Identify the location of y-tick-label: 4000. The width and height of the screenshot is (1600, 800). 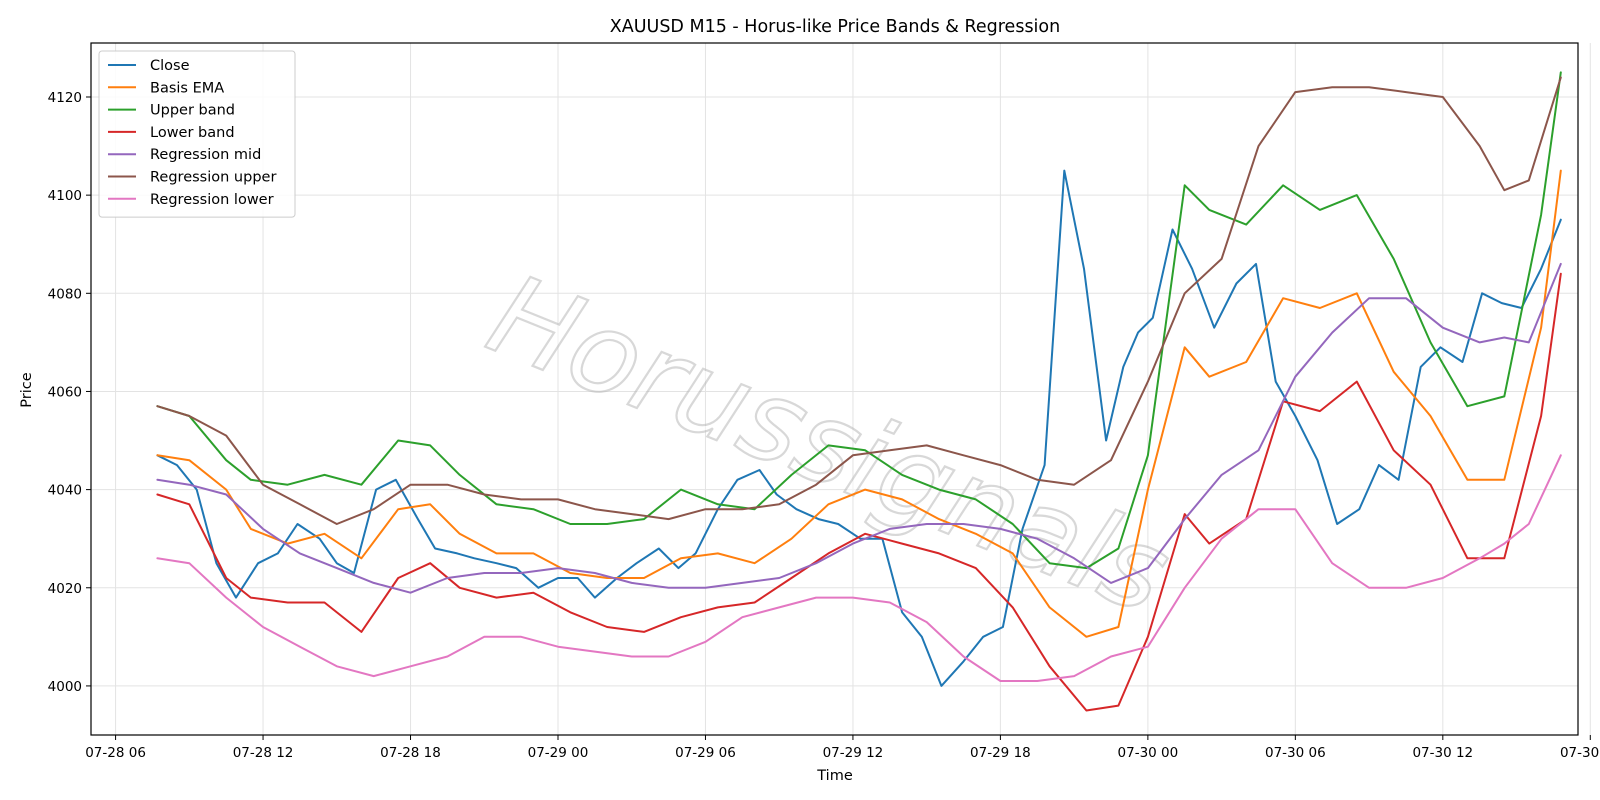
(65, 687).